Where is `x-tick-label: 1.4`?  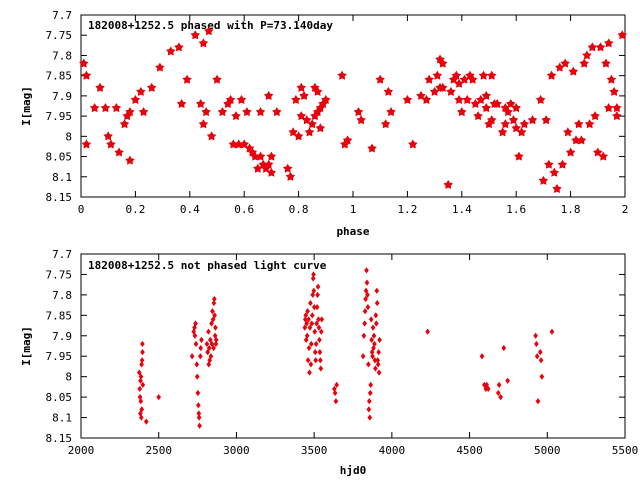
x-tick-label: 1.4 is located at coordinates (462, 209).